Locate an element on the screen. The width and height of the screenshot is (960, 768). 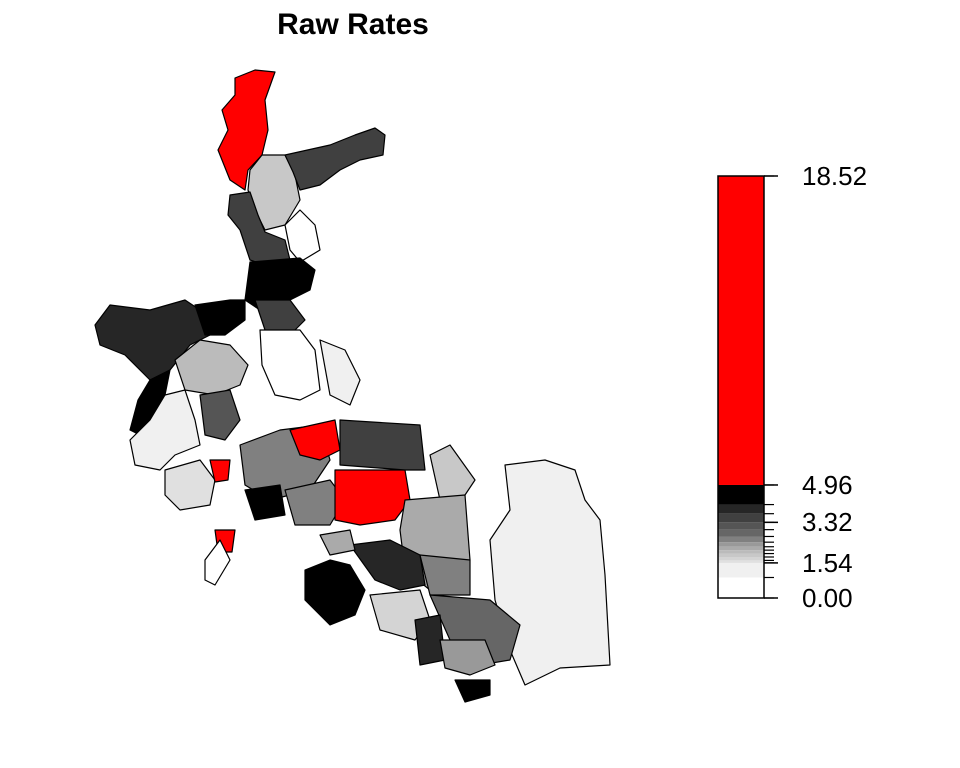
legend-tick-label: 18.52 is located at coordinates (834, 176).